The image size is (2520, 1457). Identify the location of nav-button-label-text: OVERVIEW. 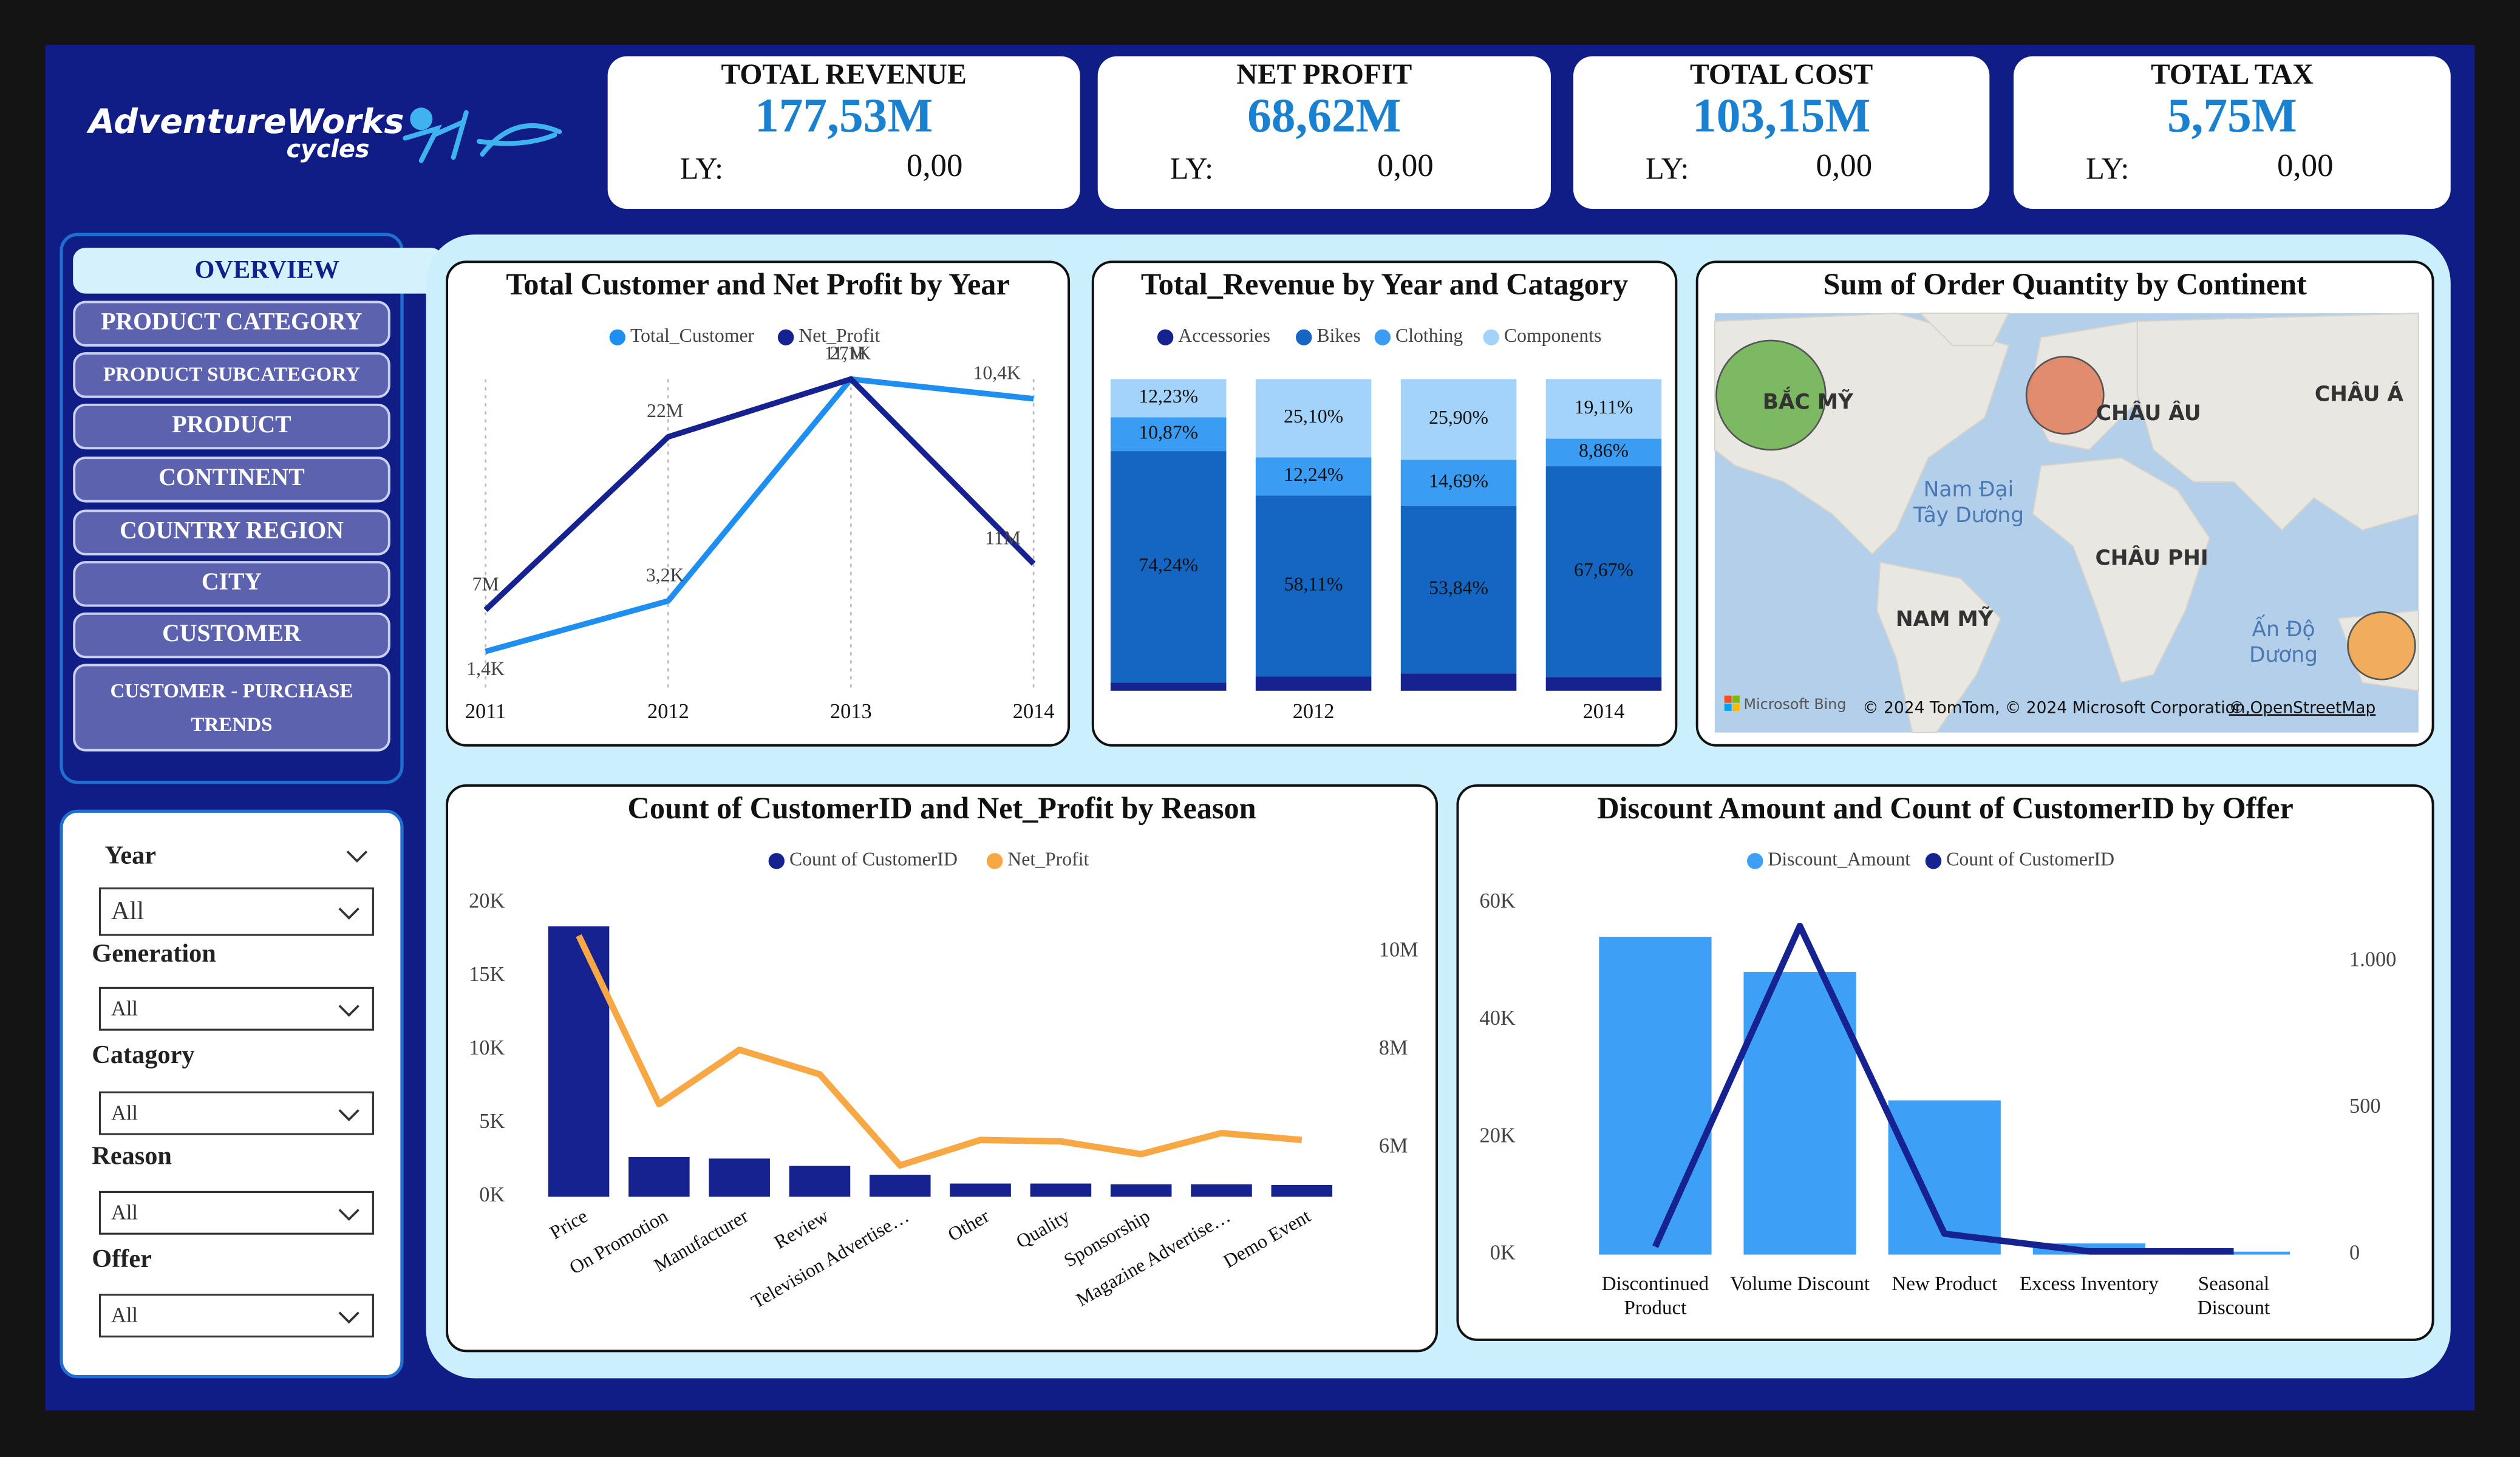
(266, 271).